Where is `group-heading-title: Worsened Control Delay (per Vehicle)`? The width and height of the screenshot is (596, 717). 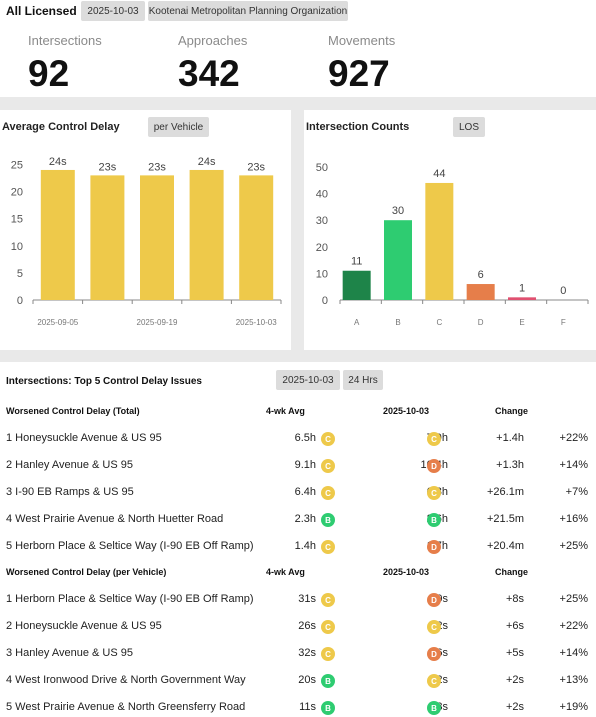
group-heading-title: Worsened Control Delay (per Vehicle) is located at coordinates (86, 572).